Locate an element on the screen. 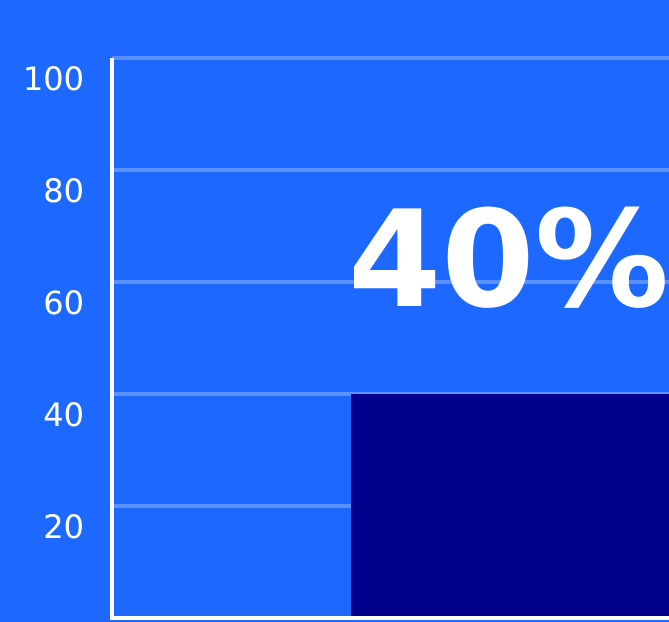 This screenshot has width=669, height=622. y-tick-label-40: 40 is located at coordinates (63, 415).